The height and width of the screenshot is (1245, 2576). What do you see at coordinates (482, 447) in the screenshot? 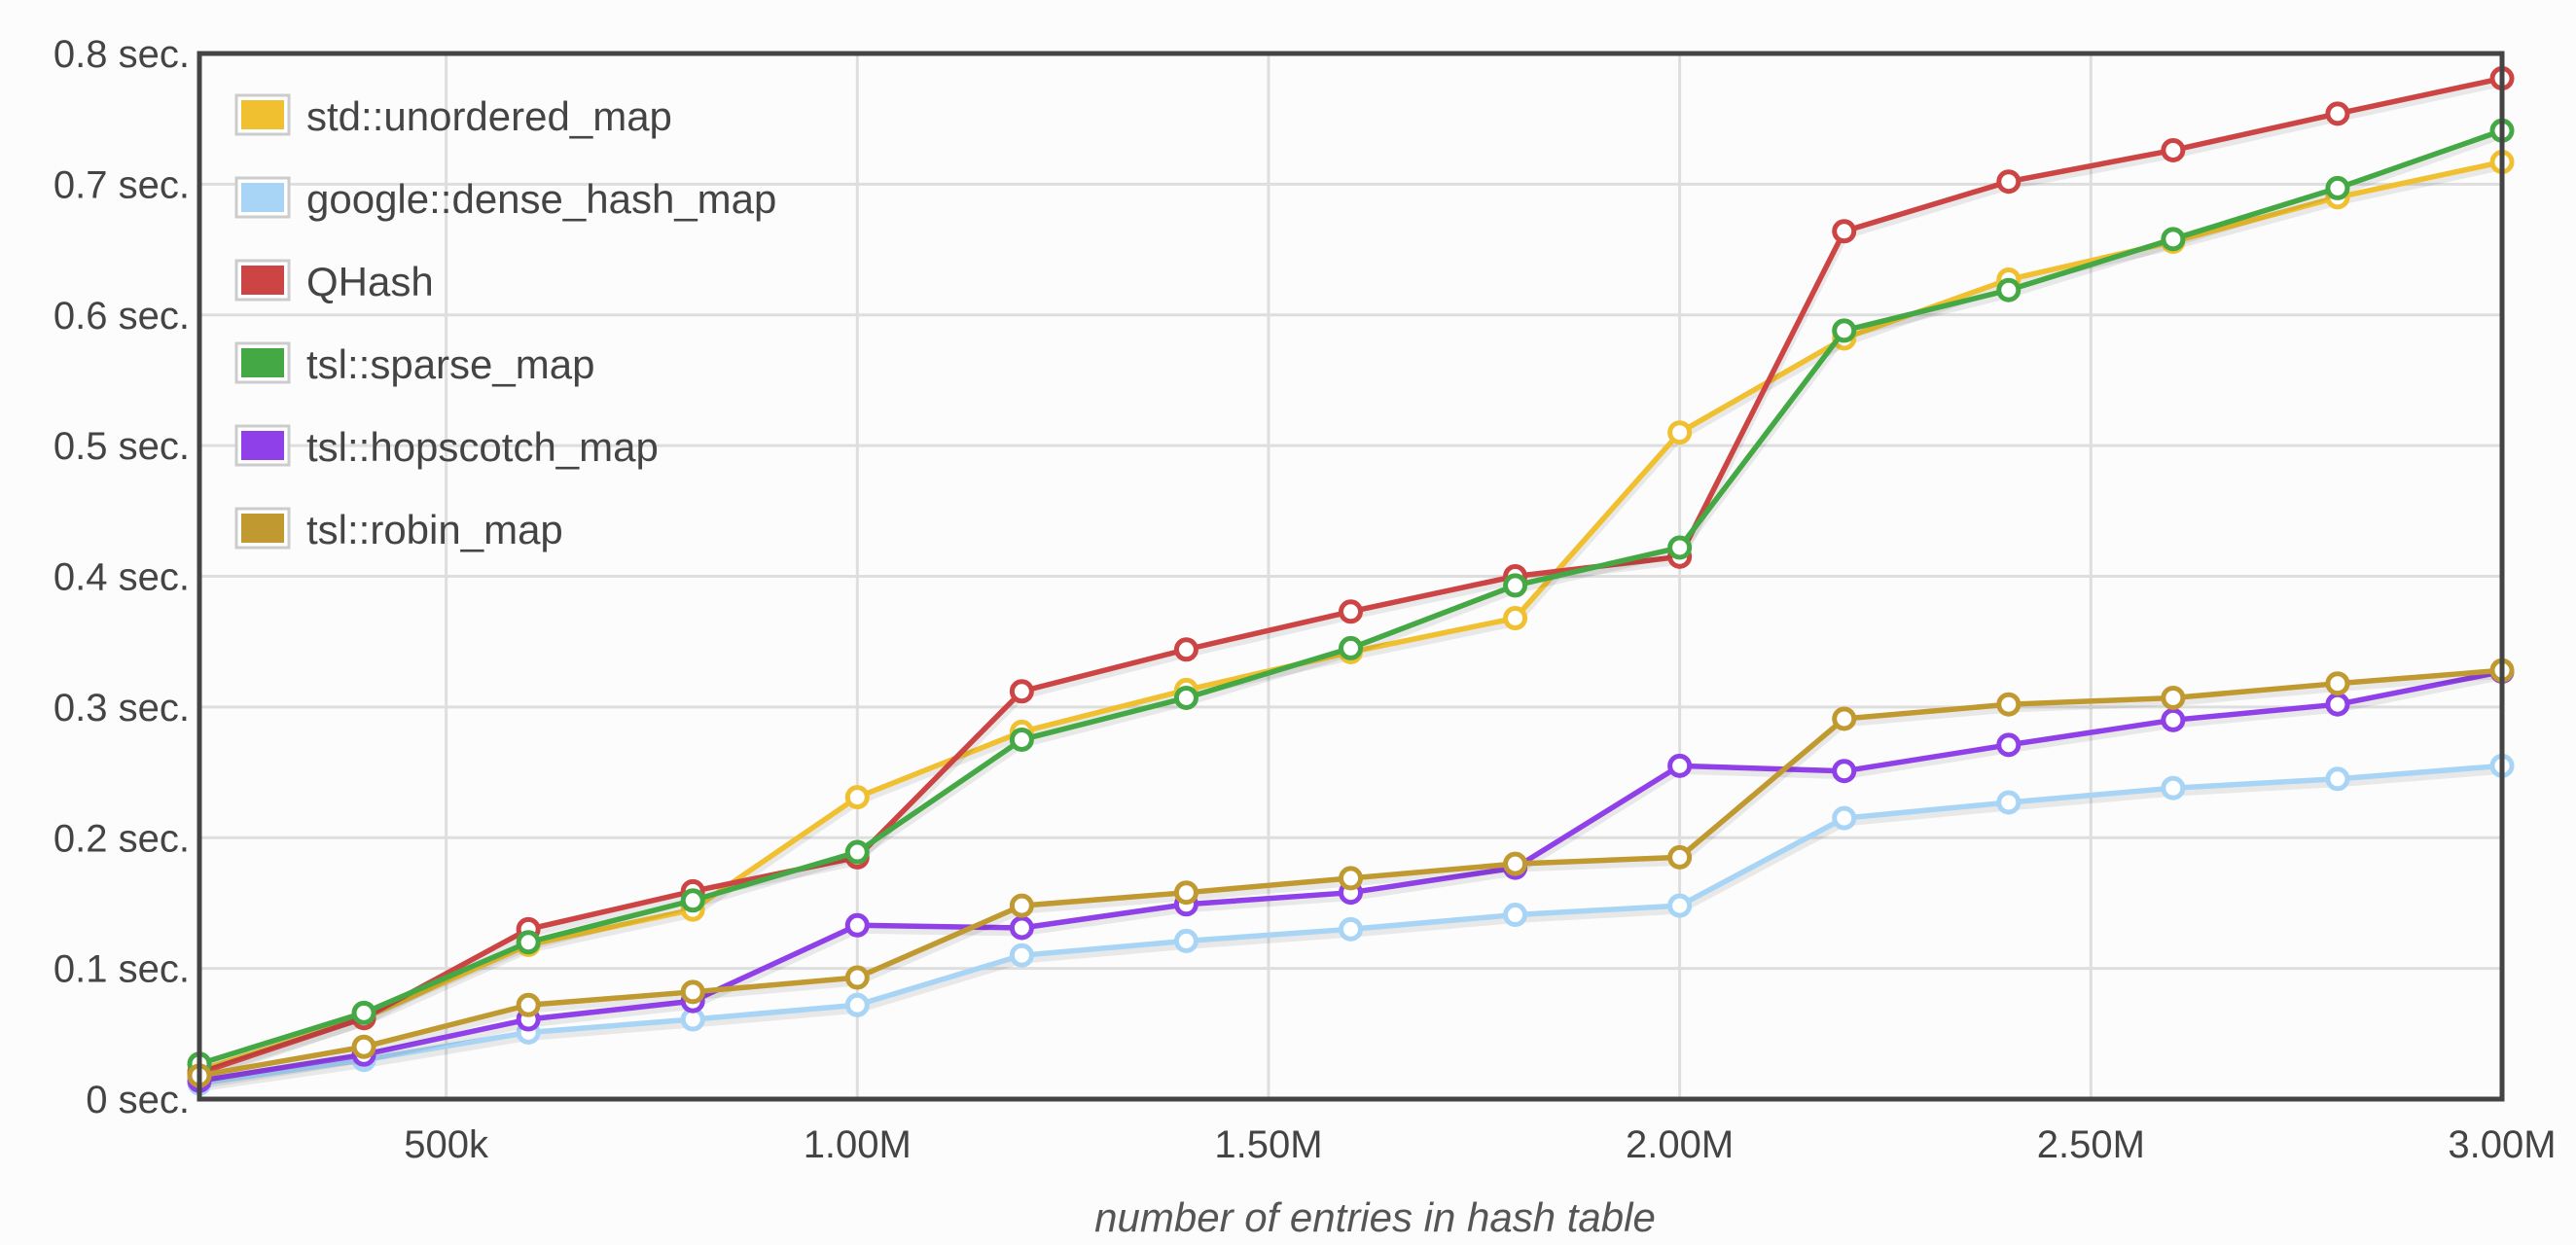
I see `legend-label: tsl::hopscotch_map` at bounding box center [482, 447].